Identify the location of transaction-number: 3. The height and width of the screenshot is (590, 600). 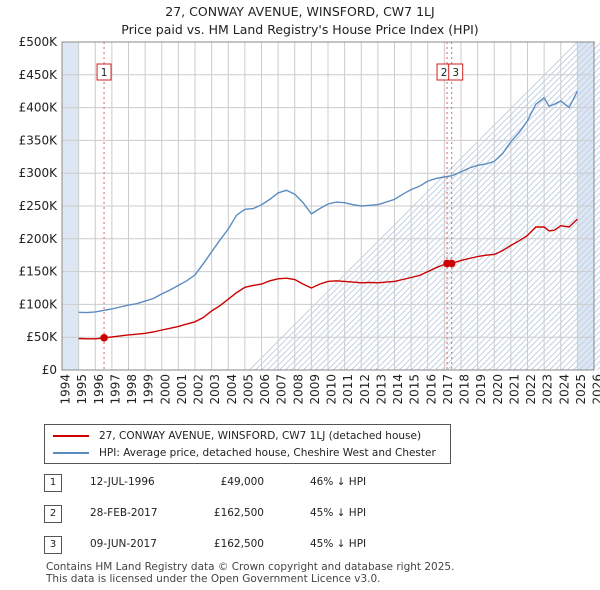
(53, 545).